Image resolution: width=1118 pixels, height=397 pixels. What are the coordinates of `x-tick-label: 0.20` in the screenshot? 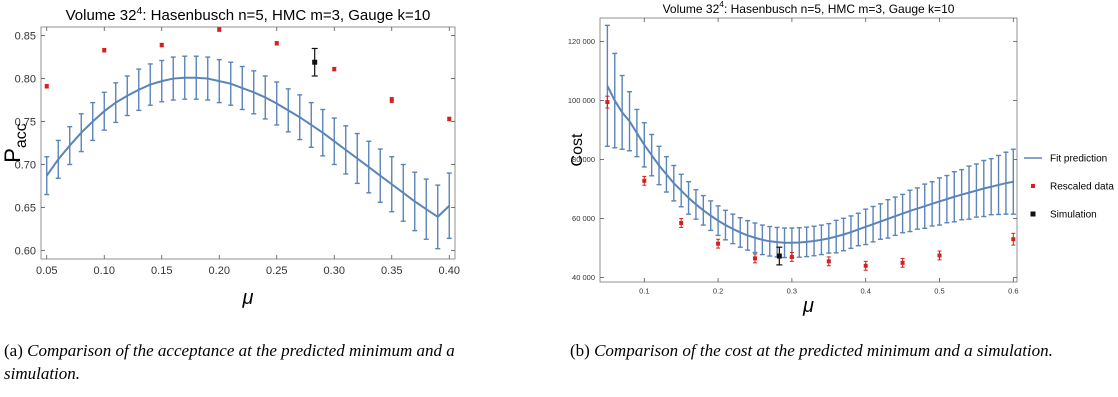 It's located at (219, 271).